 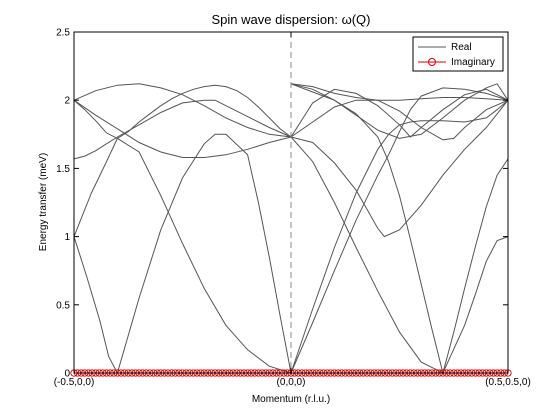 I want to click on legend-box, so click(x=458, y=54).